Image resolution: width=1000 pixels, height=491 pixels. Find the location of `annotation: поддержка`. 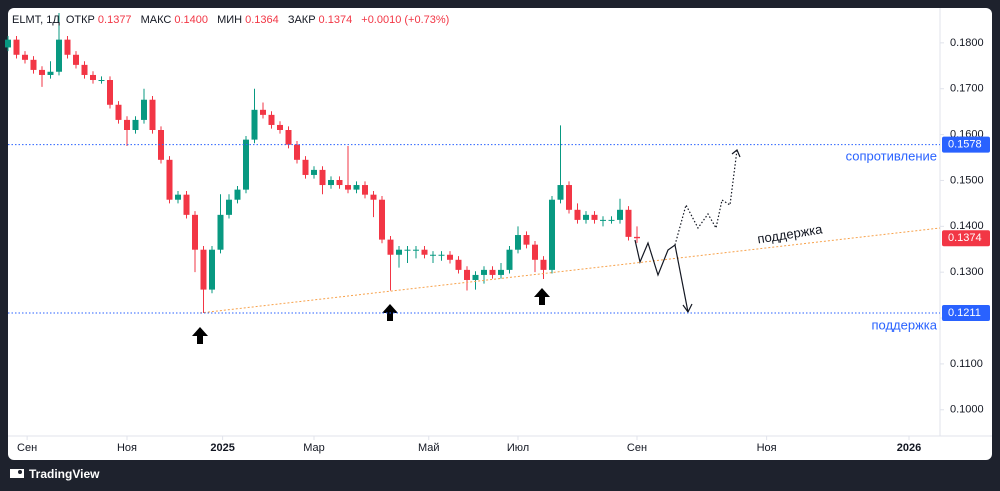

annotation: поддержка is located at coordinates (904, 324).